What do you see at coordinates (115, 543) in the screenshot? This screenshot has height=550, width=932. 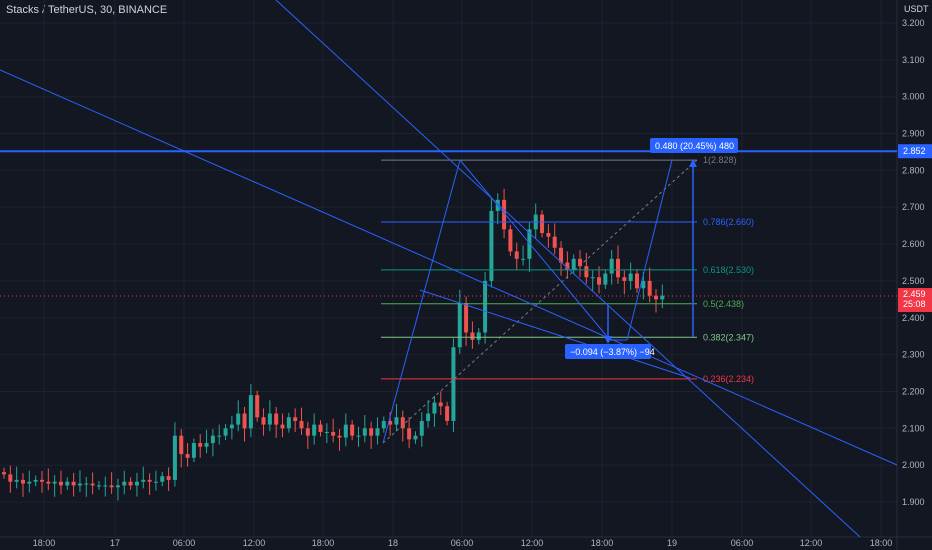 I see `time-tick-label: 17` at bounding box center [115, 543].